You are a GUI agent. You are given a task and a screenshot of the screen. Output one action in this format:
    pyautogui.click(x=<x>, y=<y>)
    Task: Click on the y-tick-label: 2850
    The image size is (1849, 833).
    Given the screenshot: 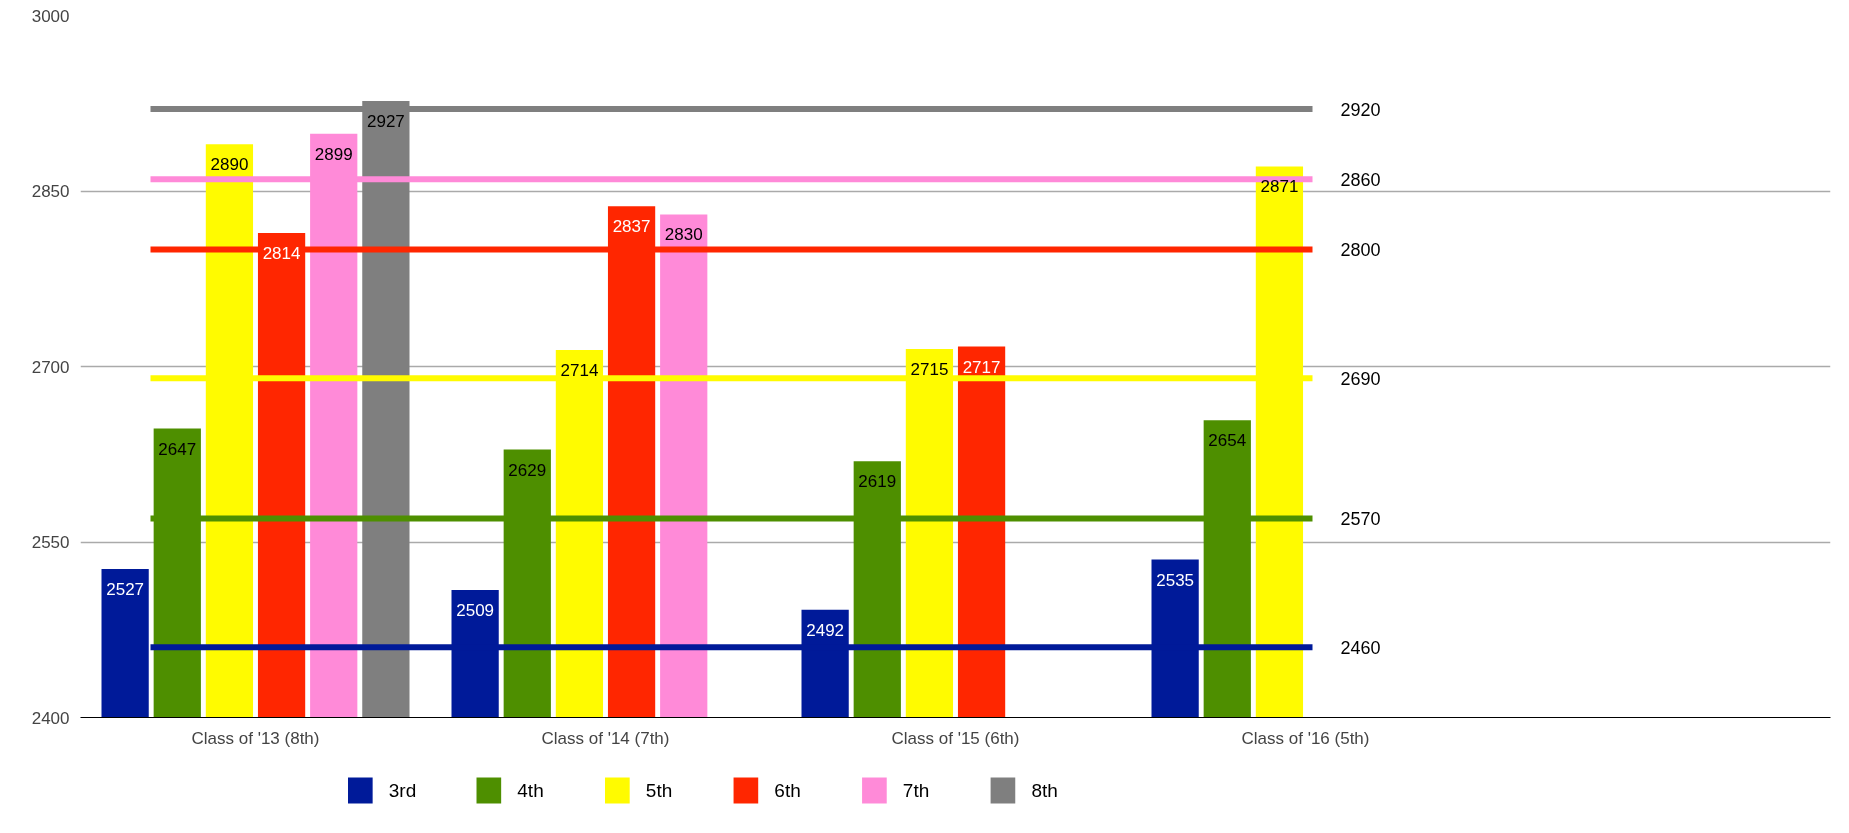 What is the action you would take?
    pyautogui.click(x=50, y=191)
    